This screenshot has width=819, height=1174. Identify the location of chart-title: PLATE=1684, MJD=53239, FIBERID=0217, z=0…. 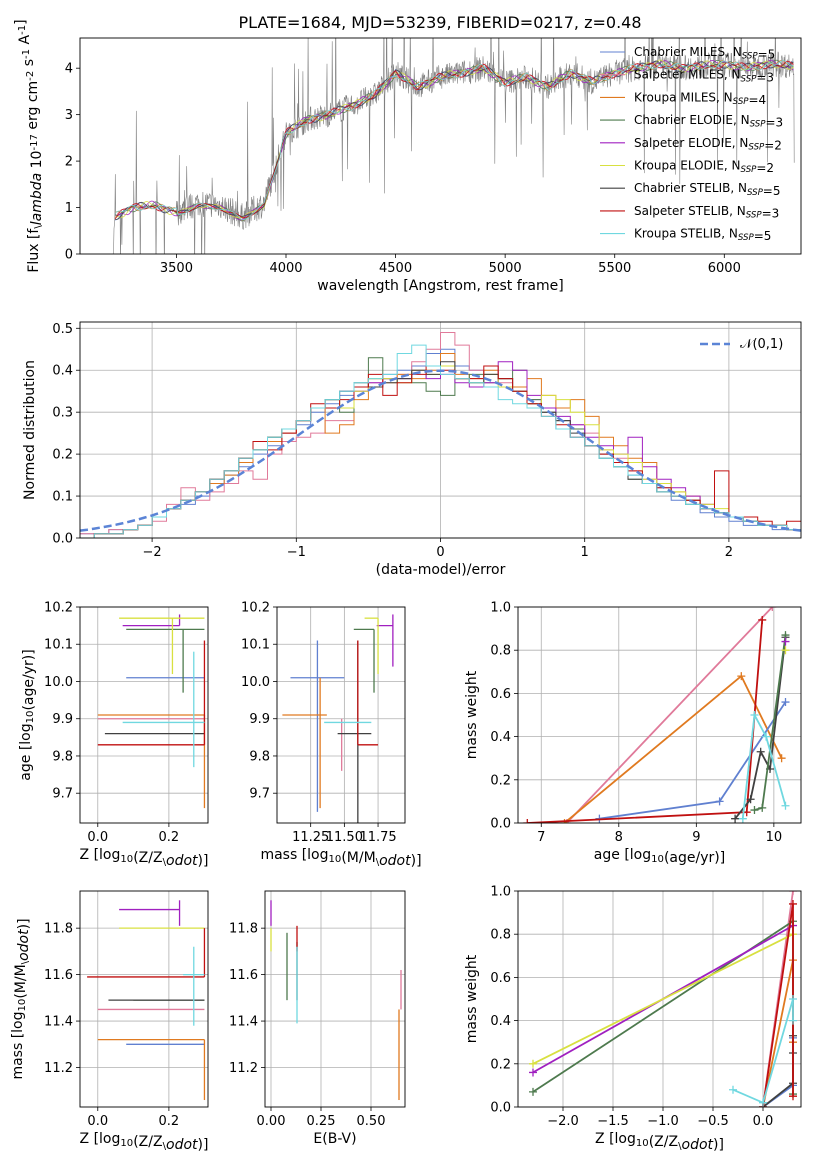
(439, 22).